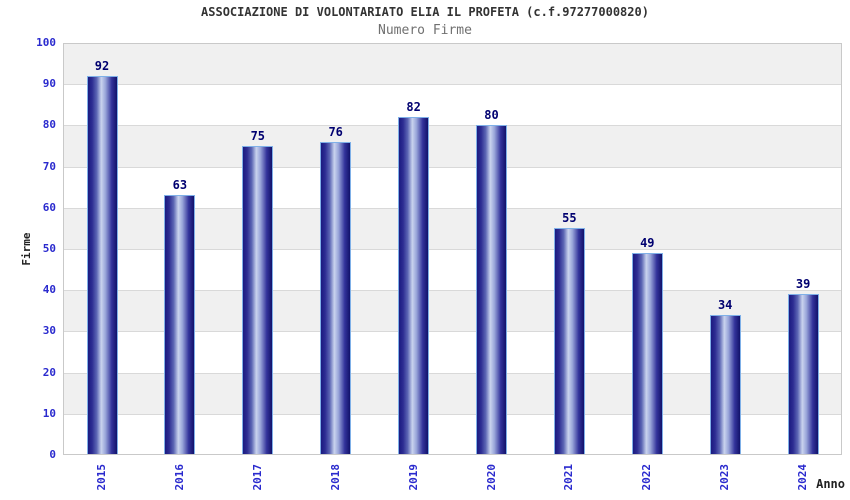  What do you see at coordinates (258, 136) in the screenshot?
I see `bar-value-label: 75` at bounding box center [258, 136].